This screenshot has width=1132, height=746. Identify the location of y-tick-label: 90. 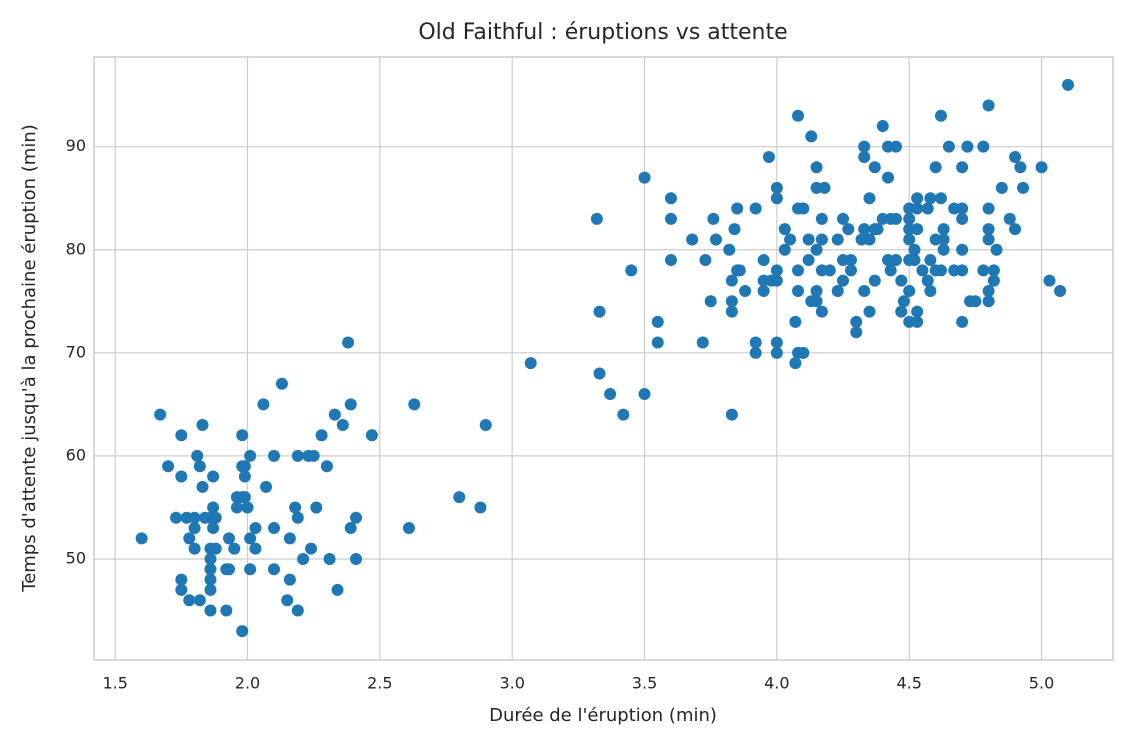
(76, 145).